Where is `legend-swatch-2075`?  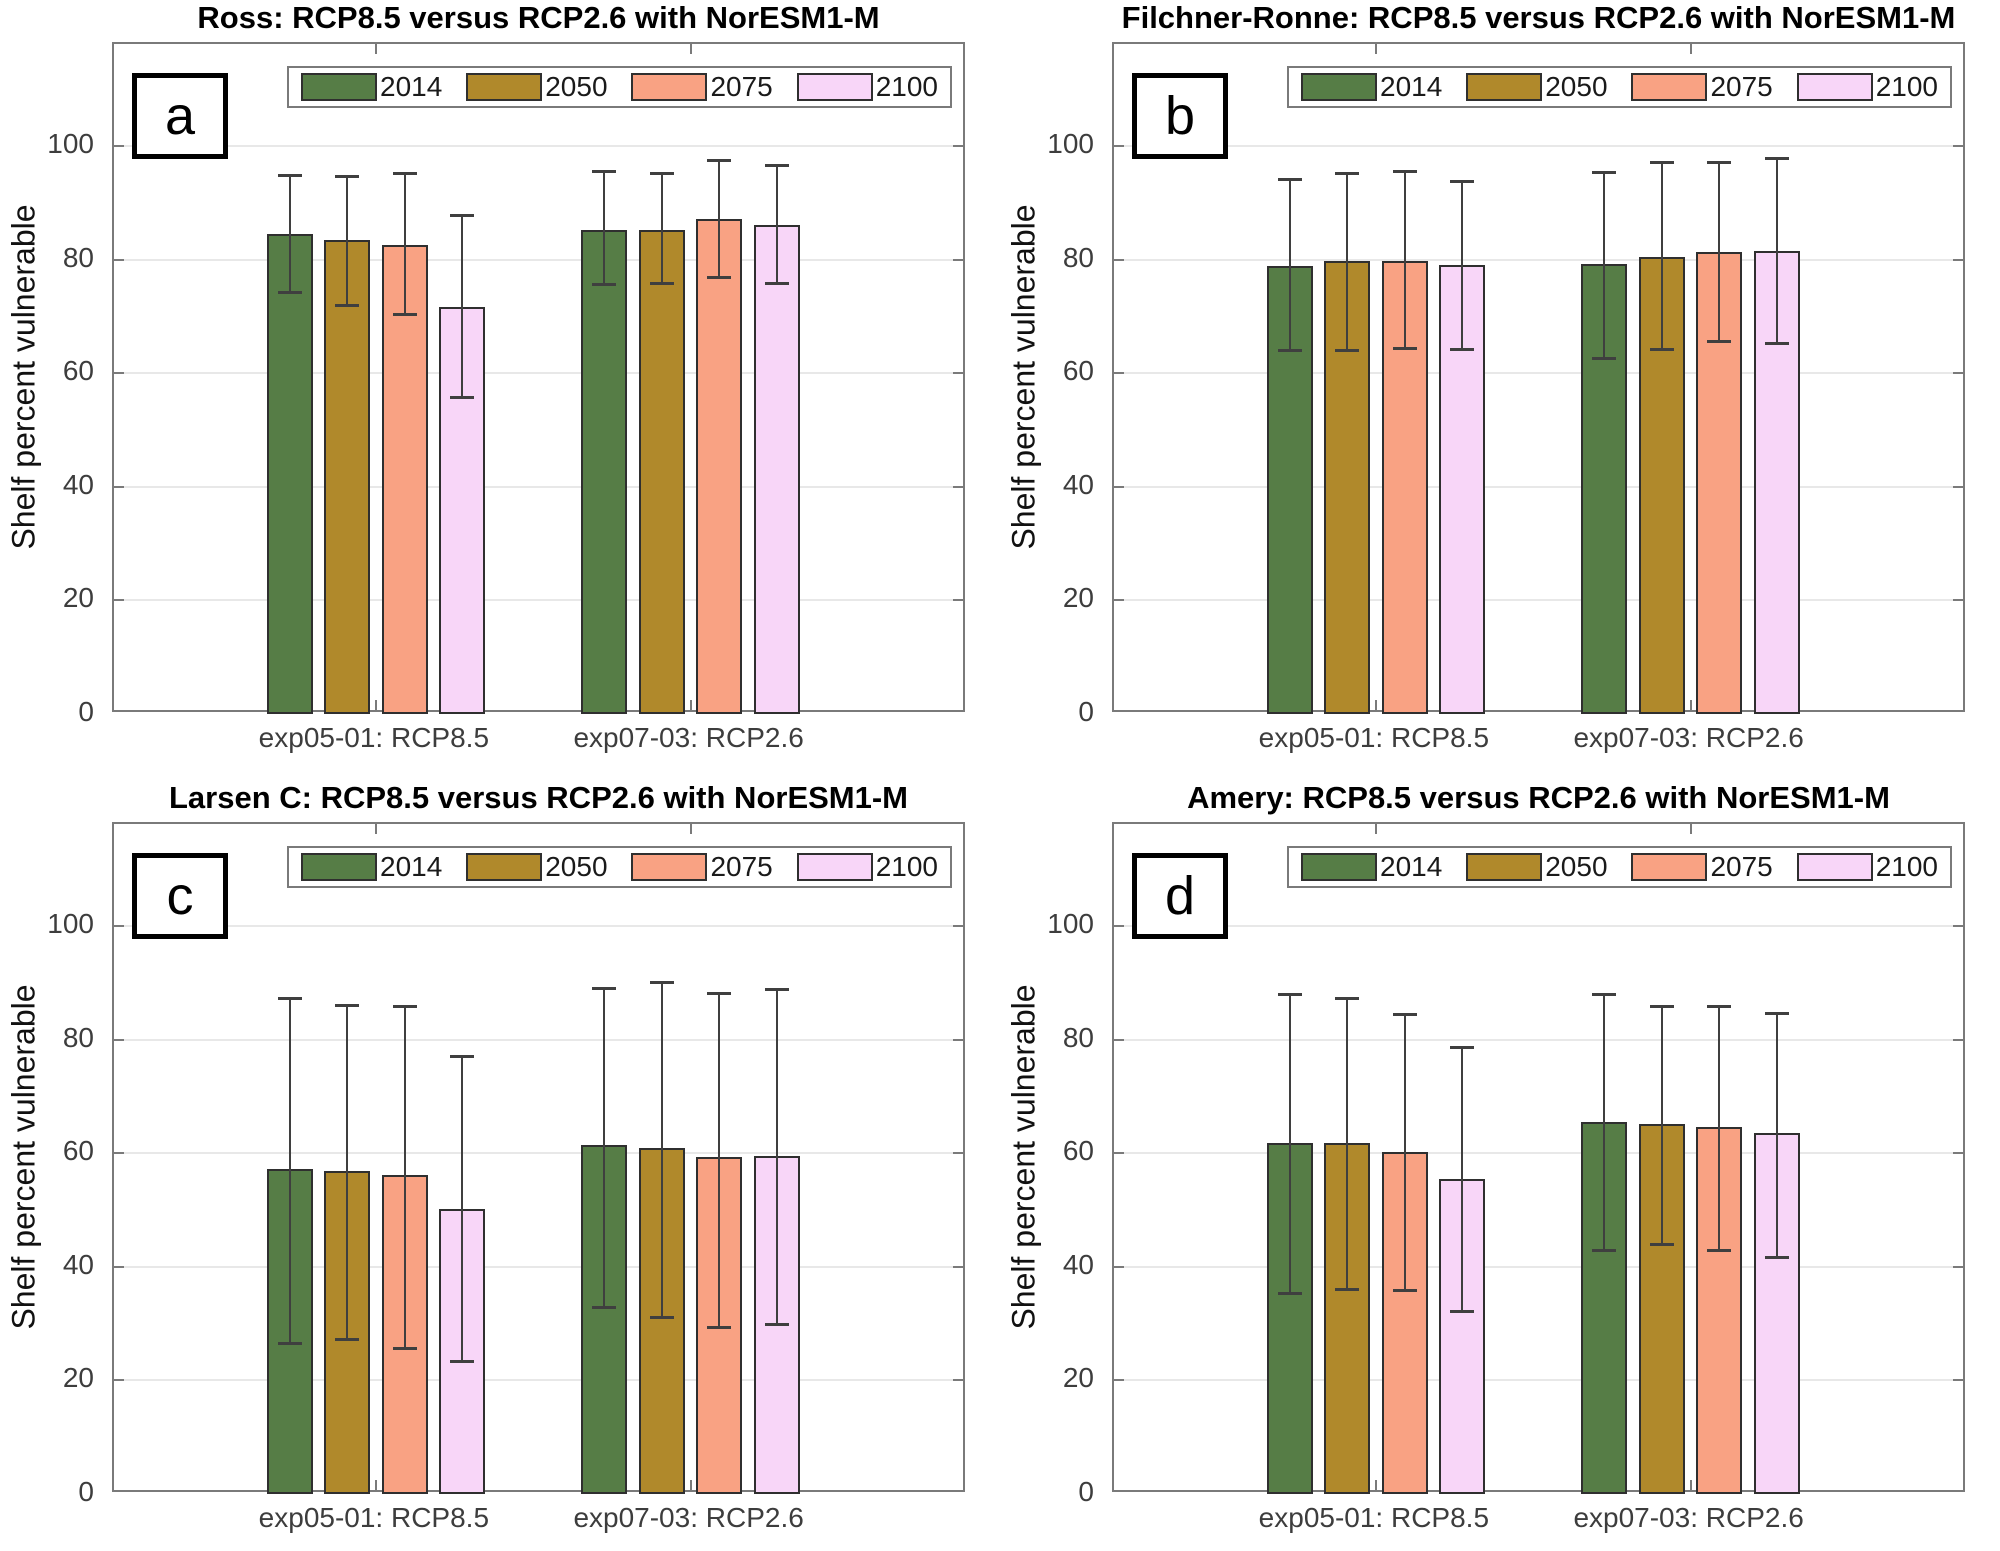
legend-swatch-2075 is located at coordinates (1669, 87).